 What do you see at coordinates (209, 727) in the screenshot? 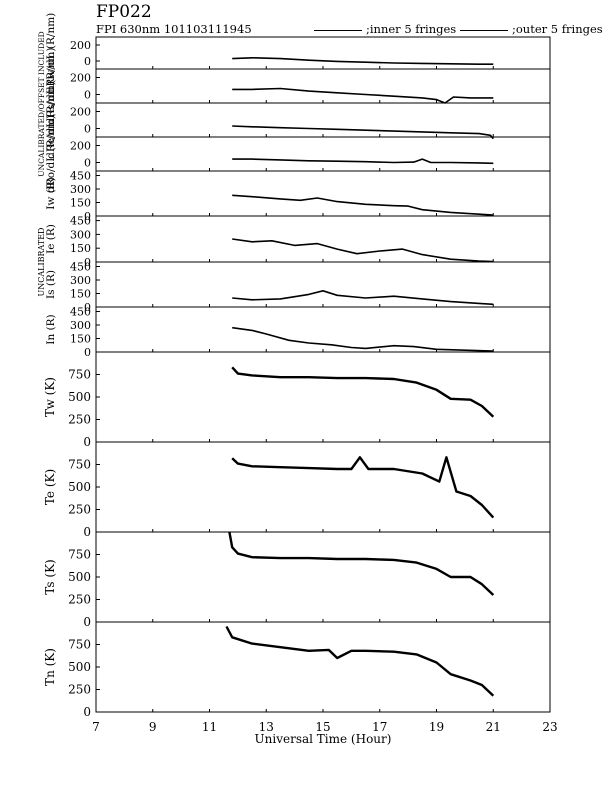
I see `x-tick-label: 11` at bounding box center [209, 727].